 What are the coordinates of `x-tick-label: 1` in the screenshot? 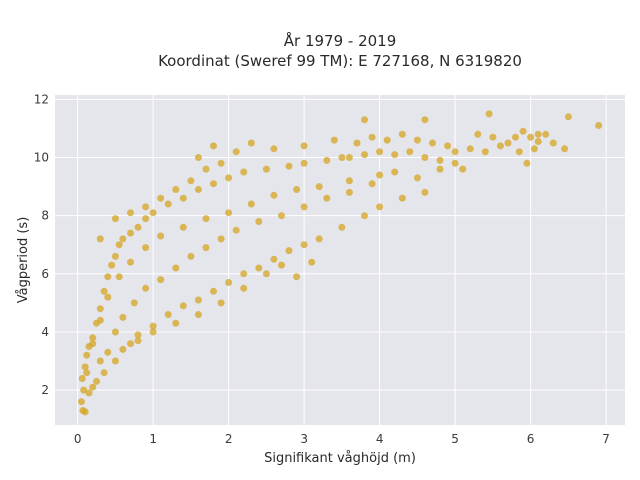 It's located at (153, 439).